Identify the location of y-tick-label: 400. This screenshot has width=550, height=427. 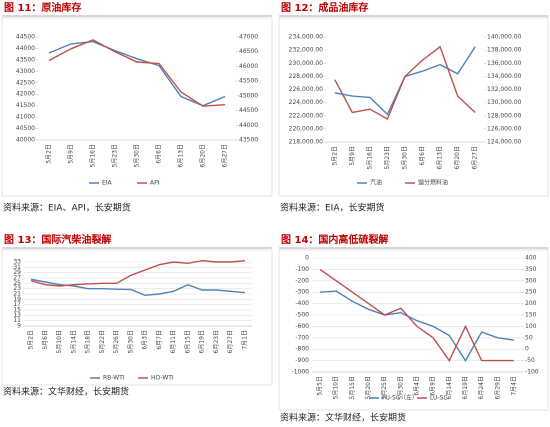
(531, 258).